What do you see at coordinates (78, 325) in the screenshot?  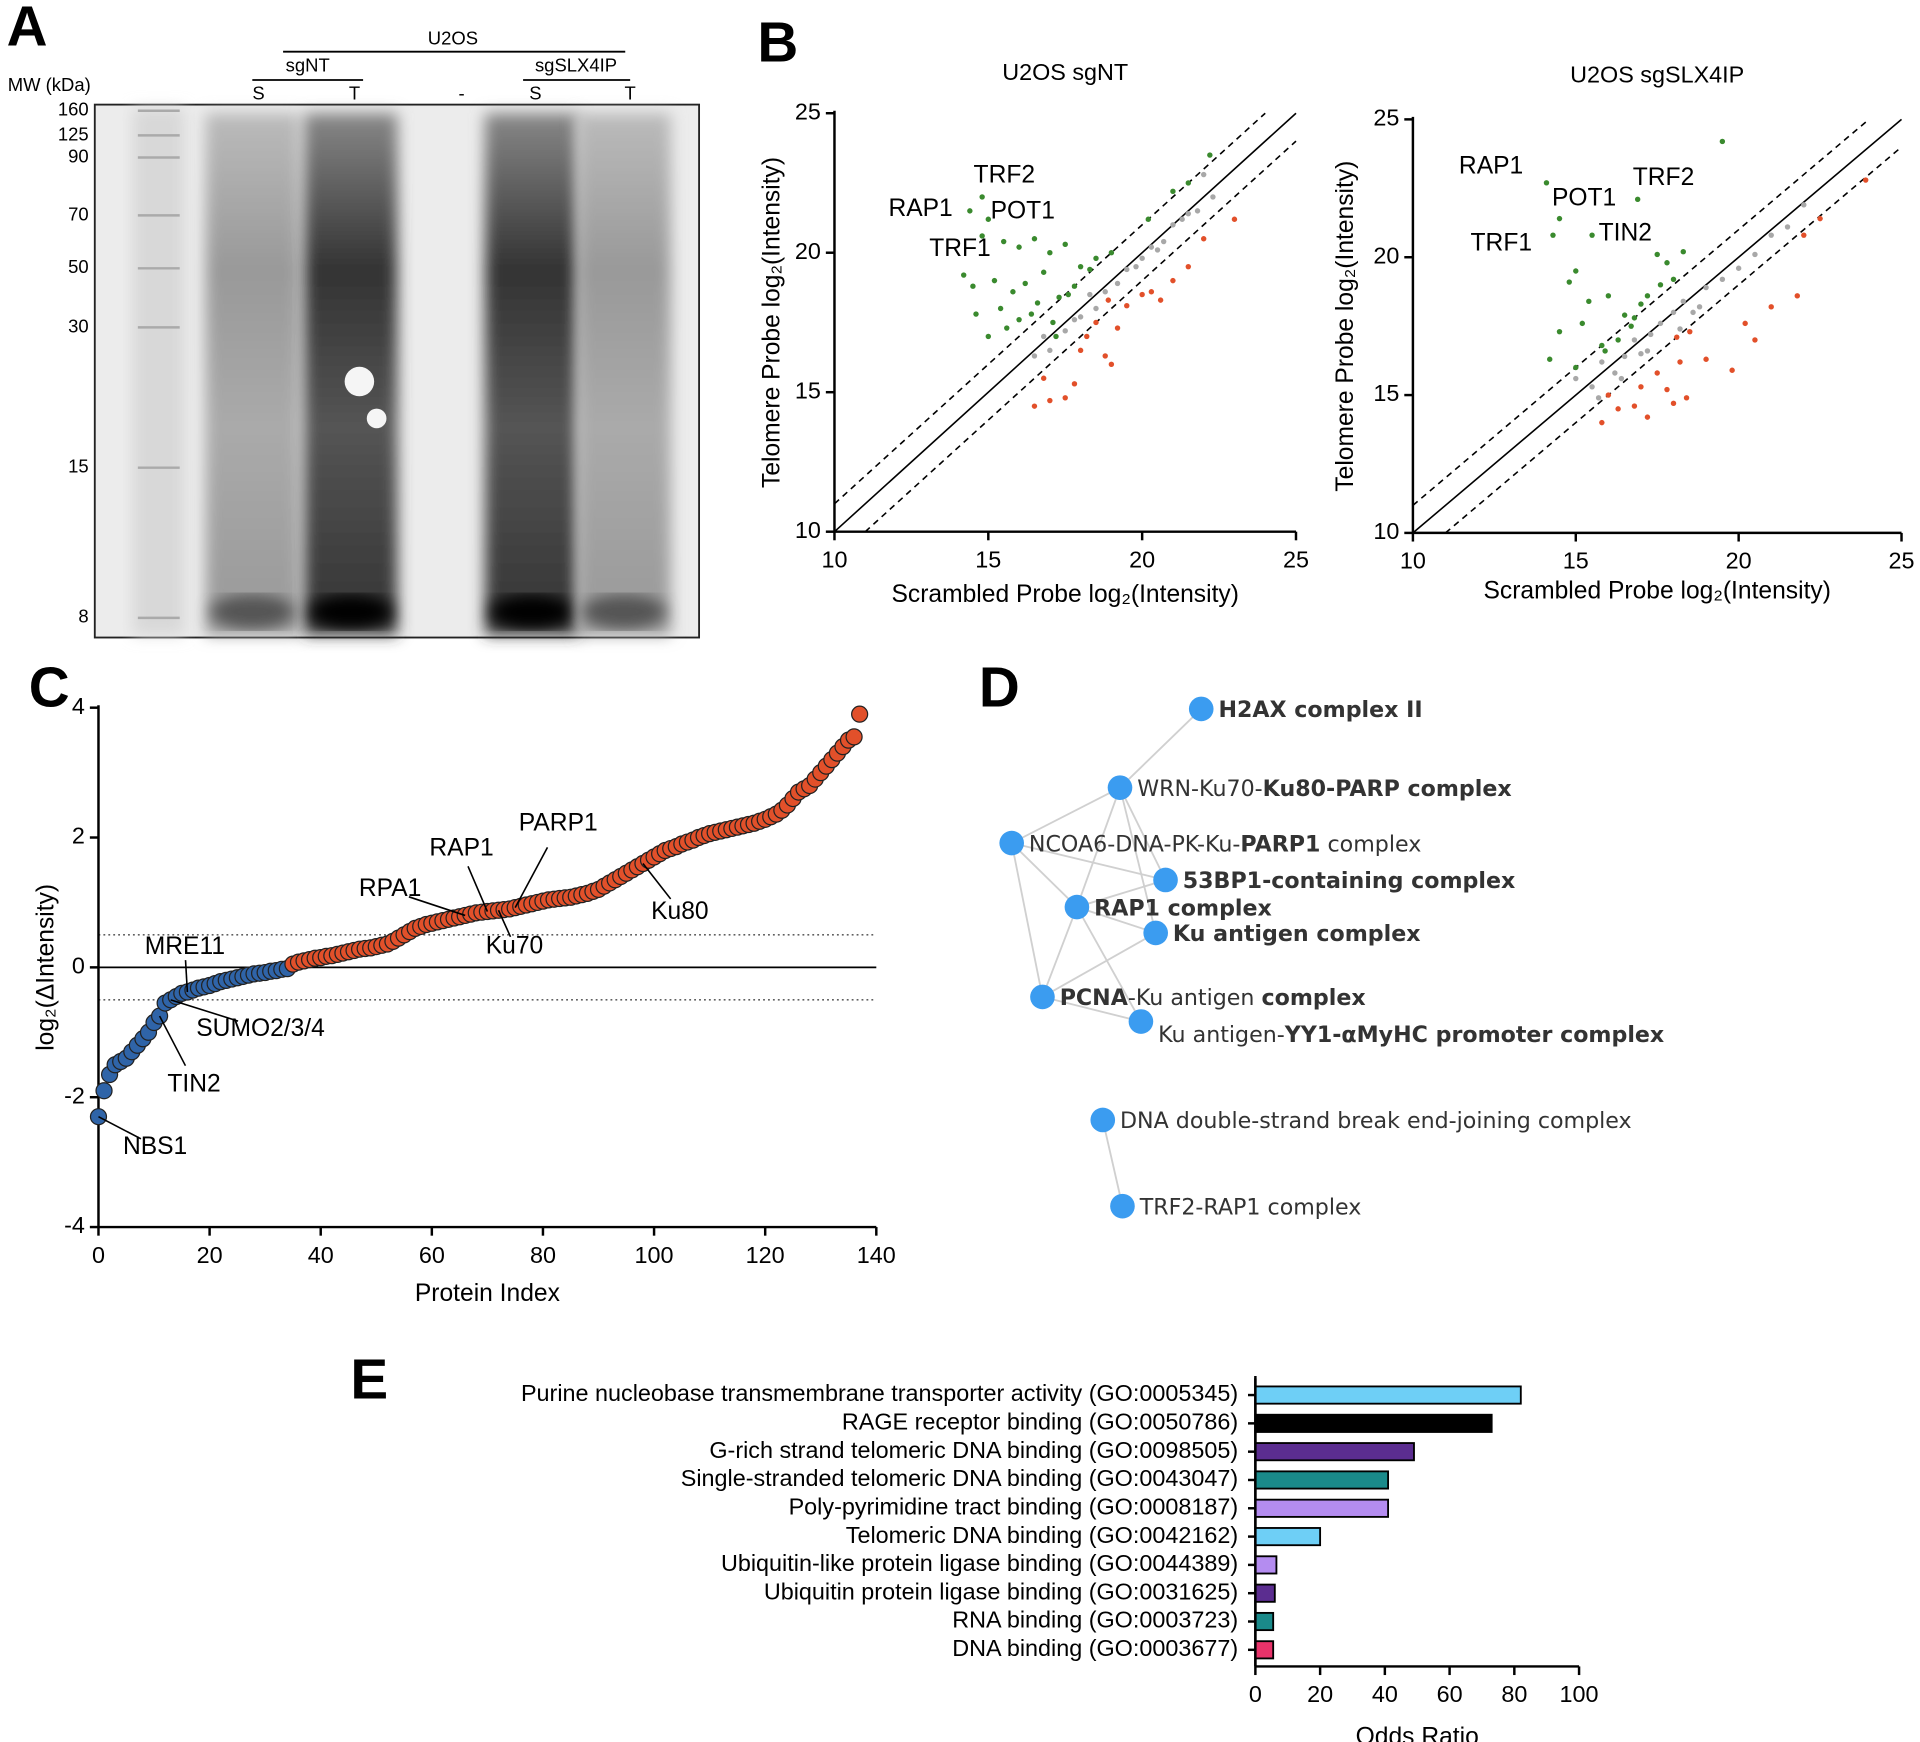 I see `mw-label: 30` at bounding box center [78, 325].